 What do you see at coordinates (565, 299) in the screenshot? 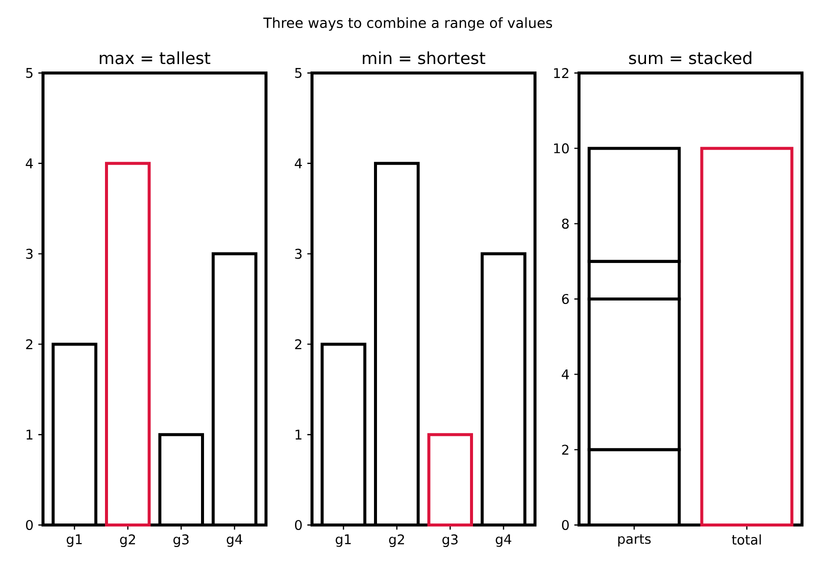
I see `y-tick-label: 6` at bounding box center [565, 299].